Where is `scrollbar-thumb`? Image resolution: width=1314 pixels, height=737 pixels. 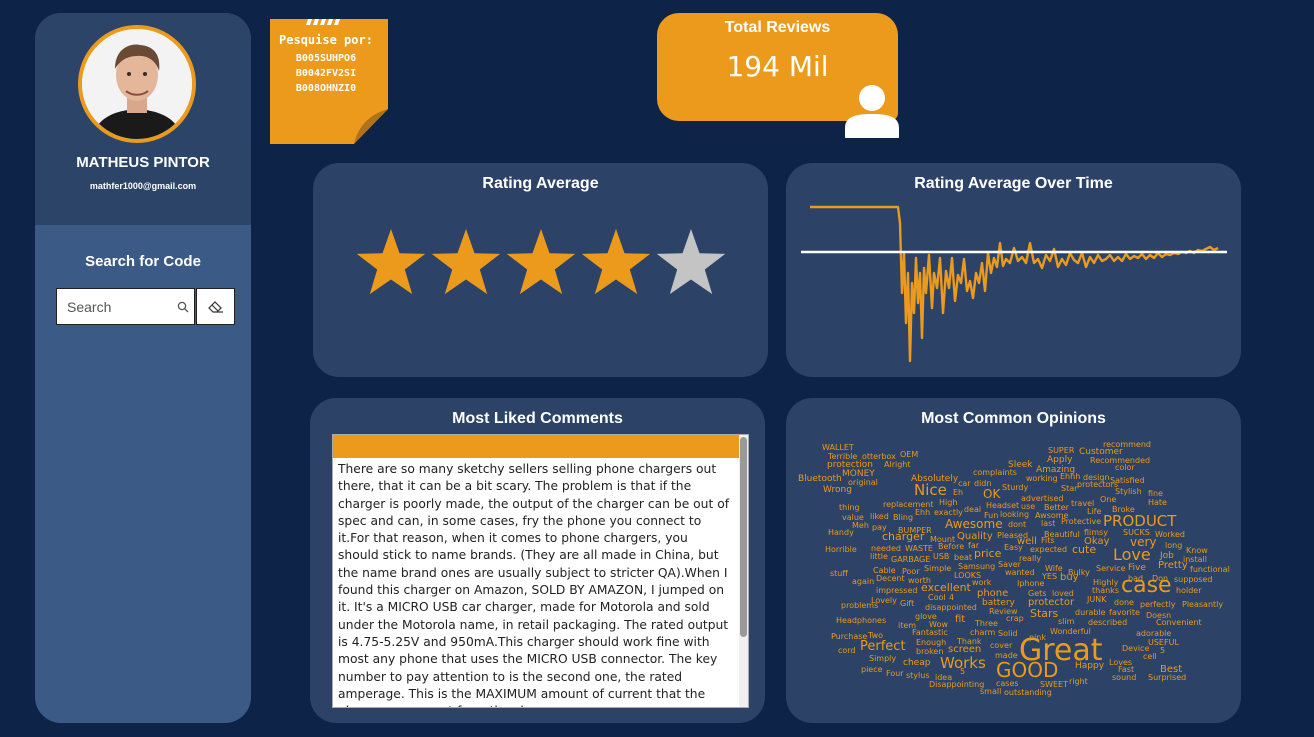
scrollbar-thumb is located at coordinates (743, 537).